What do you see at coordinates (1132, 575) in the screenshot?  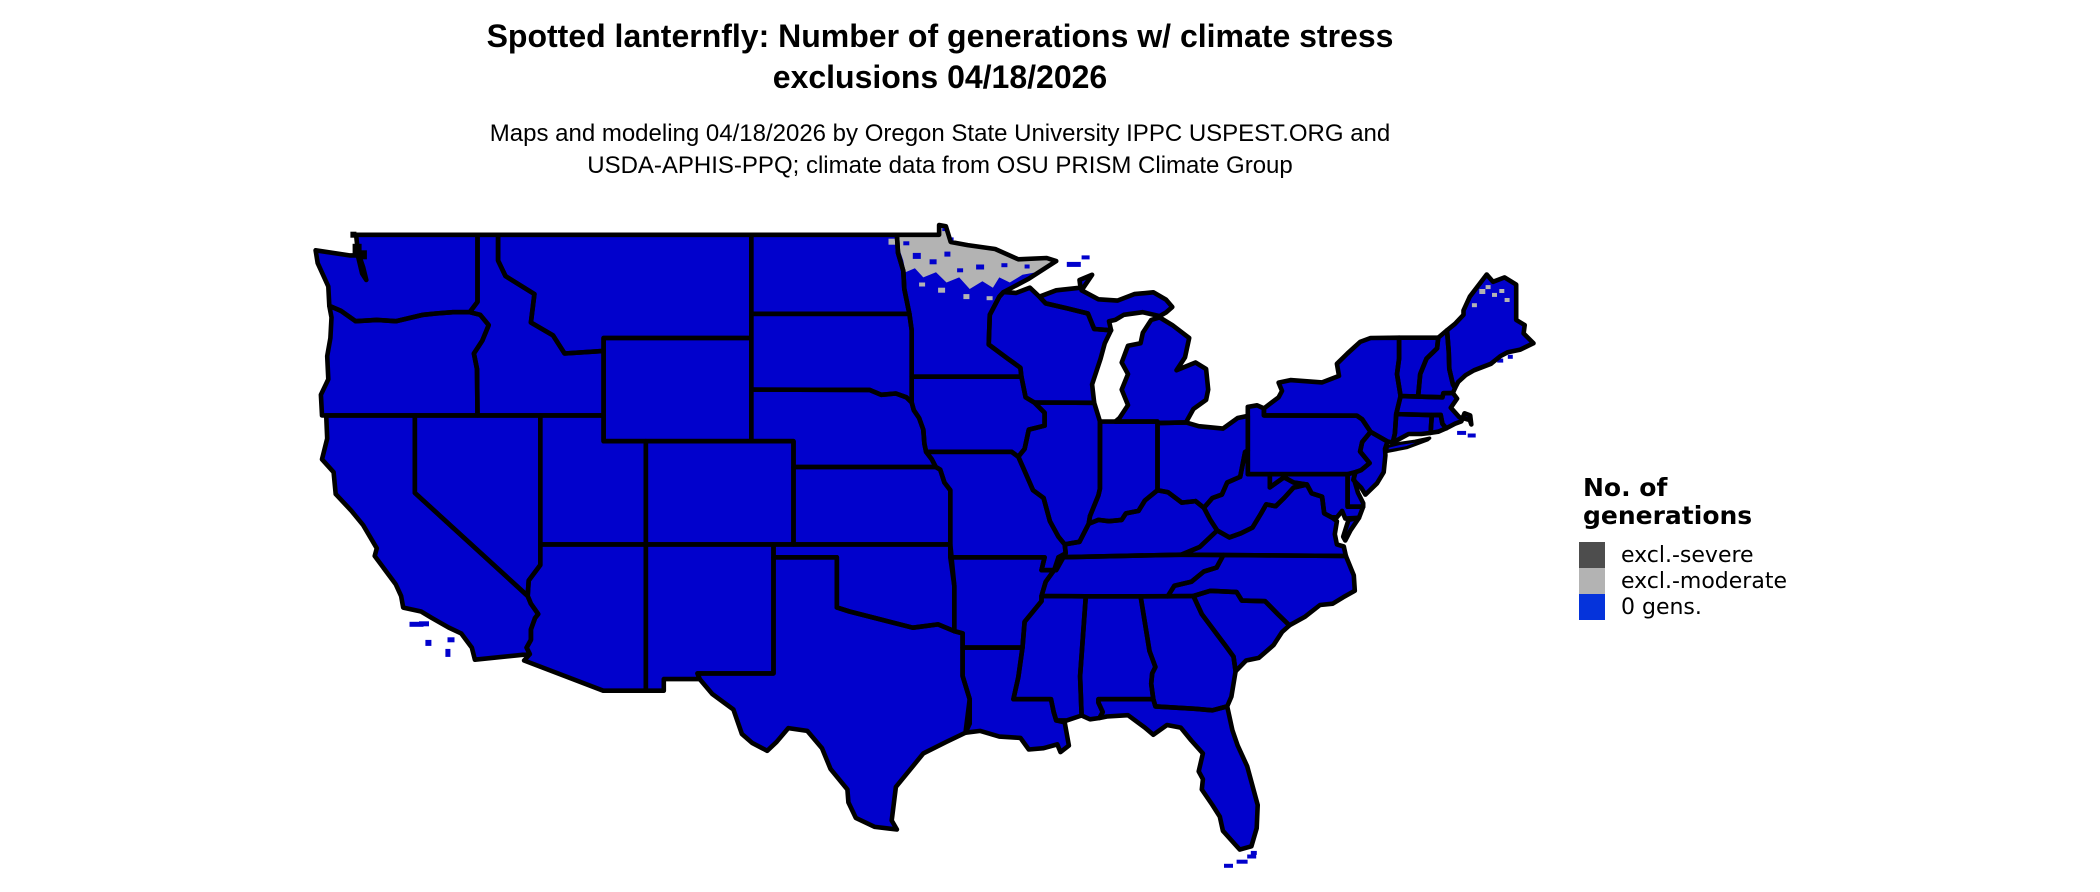 I see `state-tennessee` at bounding box center [1132, 575].